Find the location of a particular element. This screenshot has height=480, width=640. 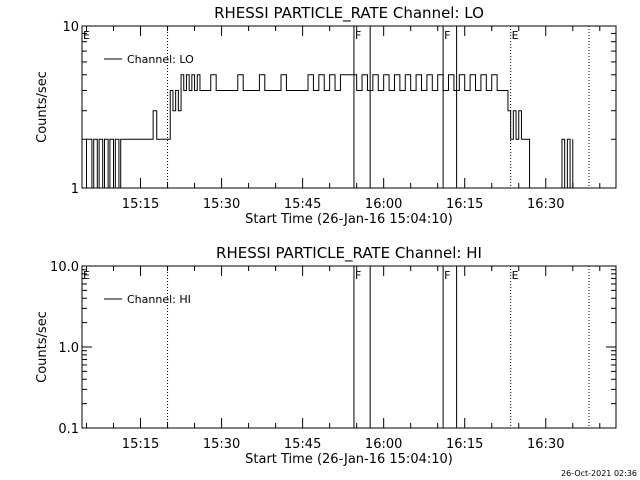

chart0-xtick-label: 16:00 is located at coordinates (383, 204).